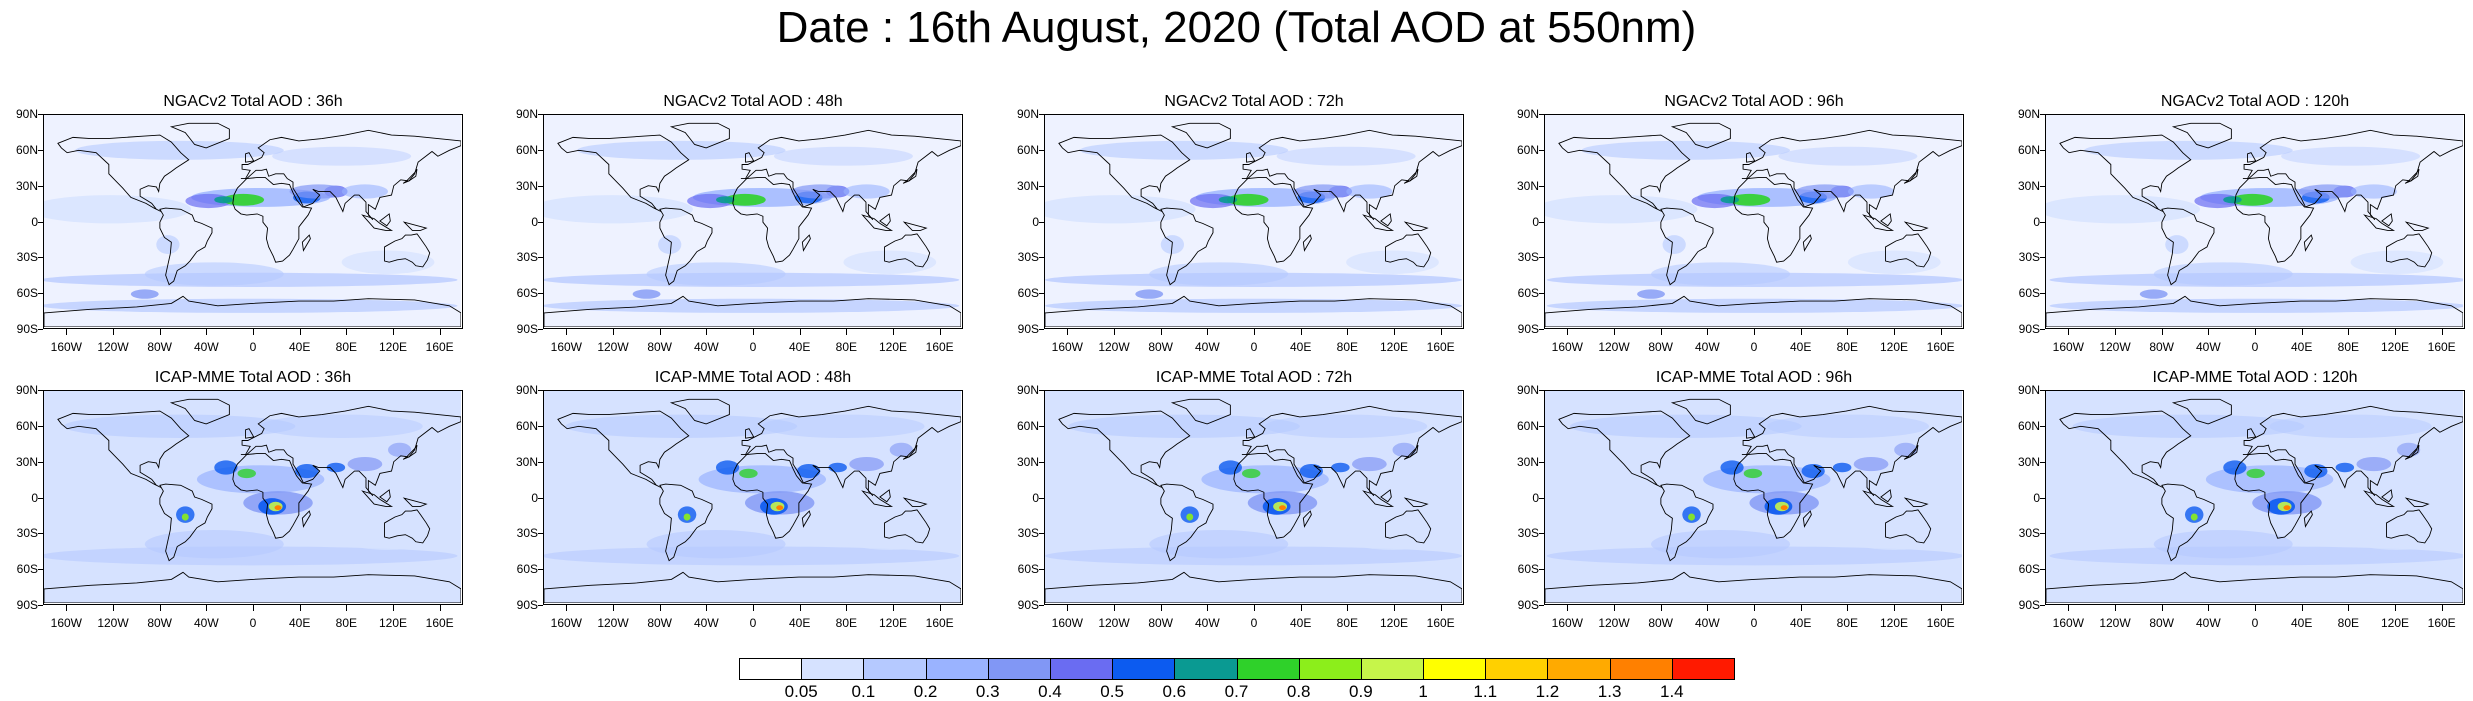 The width and height of the screenshot is (2473, 701). What do you see at coordinates (753, 101) in the screenshot?
I see `panel-title: NGACv2 Total AOD : 48h` at bounding box center [753, 101].